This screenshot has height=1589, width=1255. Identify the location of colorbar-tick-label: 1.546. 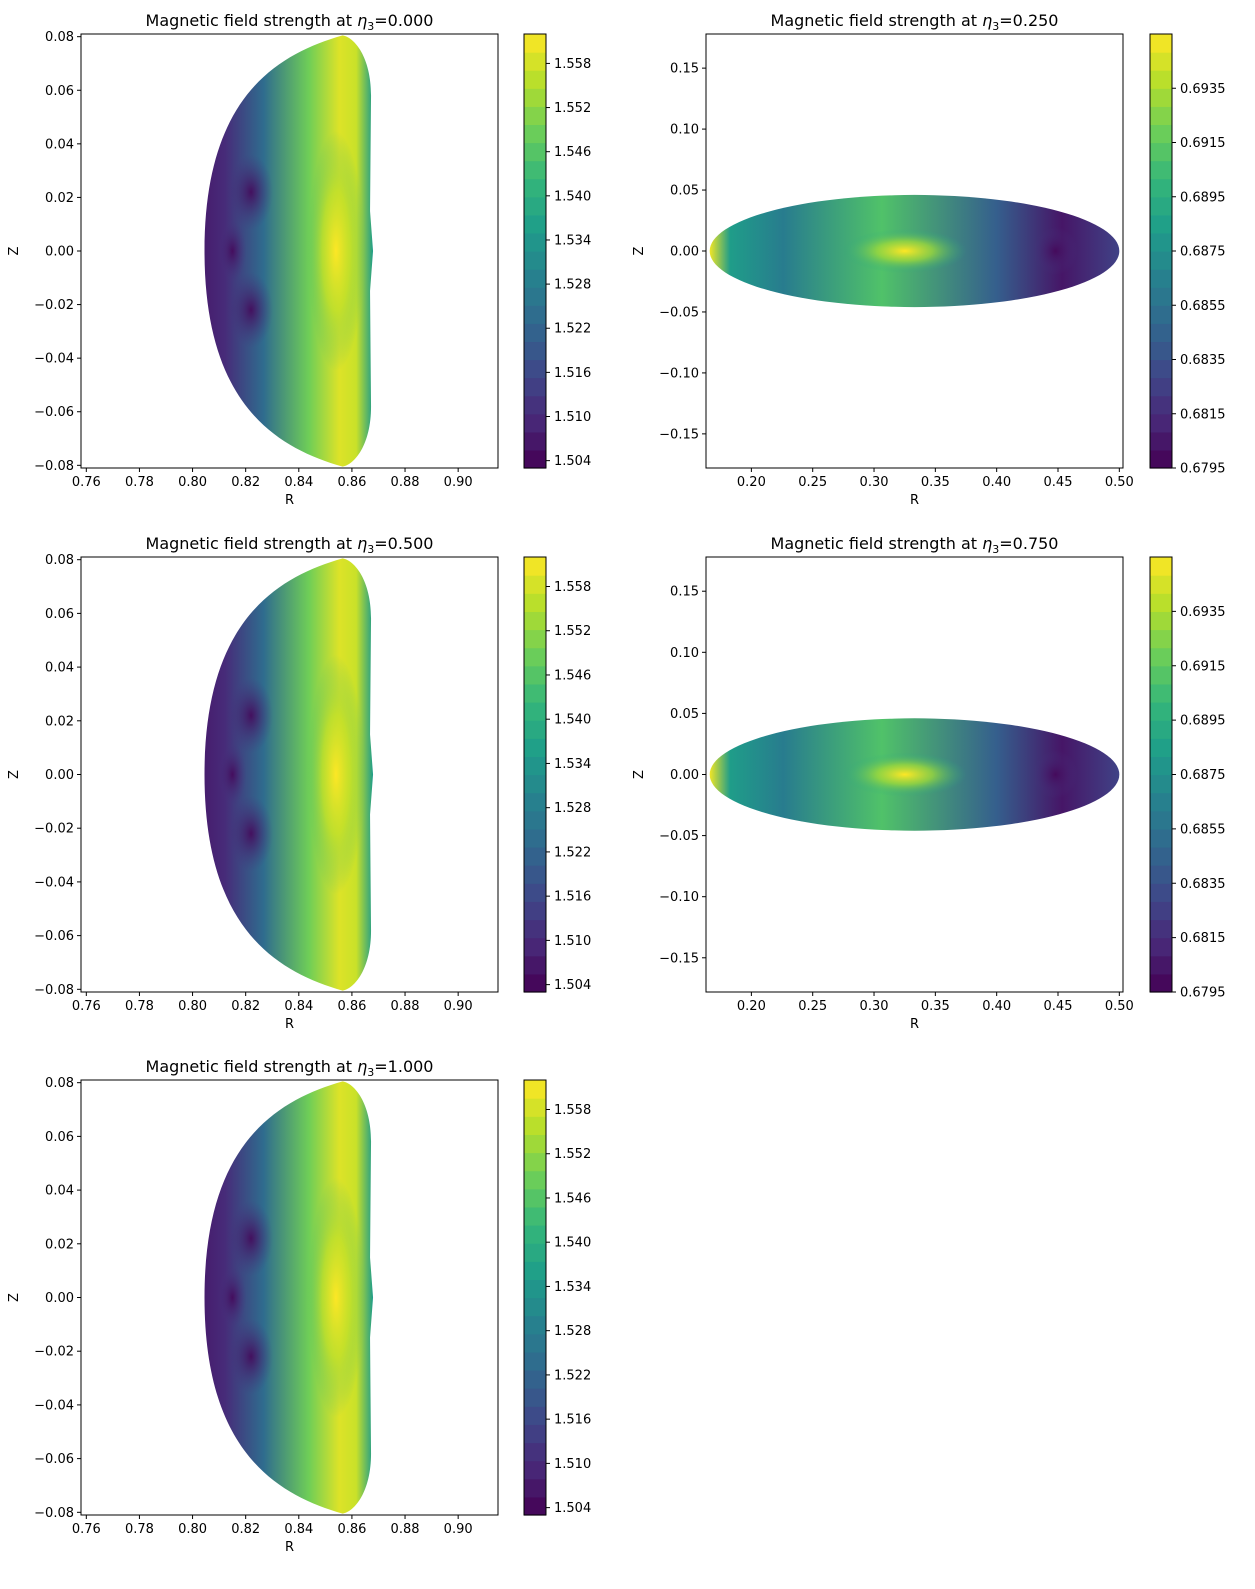
(572, 675).